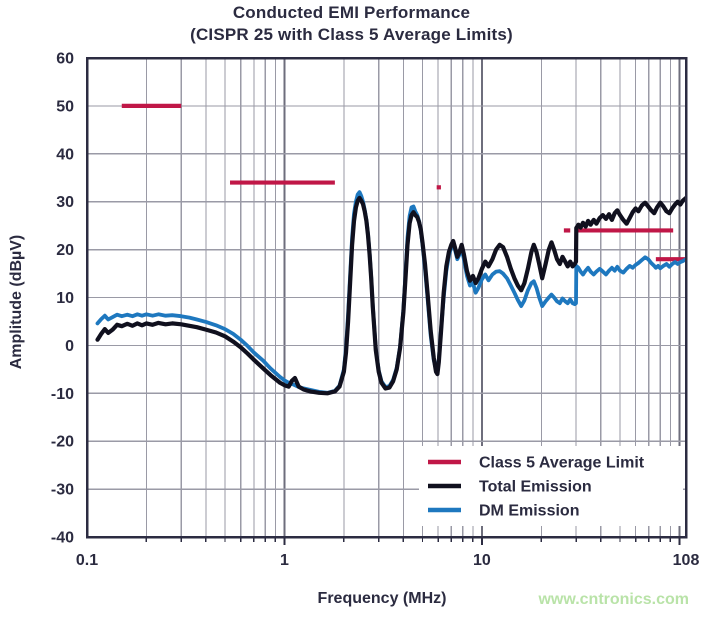  What do you see at coordinates (686, 560) in the screenshot?
I see `x-tick-label: 108` at bounding box center [686, 560].